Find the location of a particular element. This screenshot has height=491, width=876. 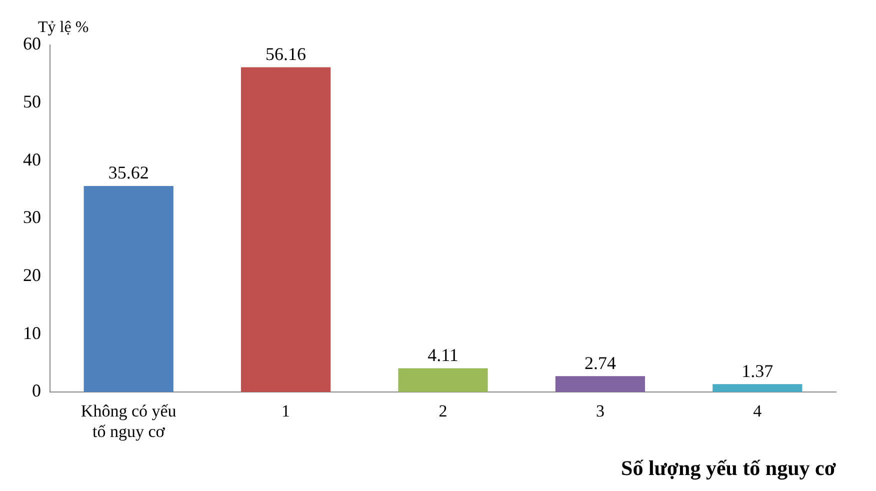

y-tick-label: 60 is located at coordinates (32, 44).